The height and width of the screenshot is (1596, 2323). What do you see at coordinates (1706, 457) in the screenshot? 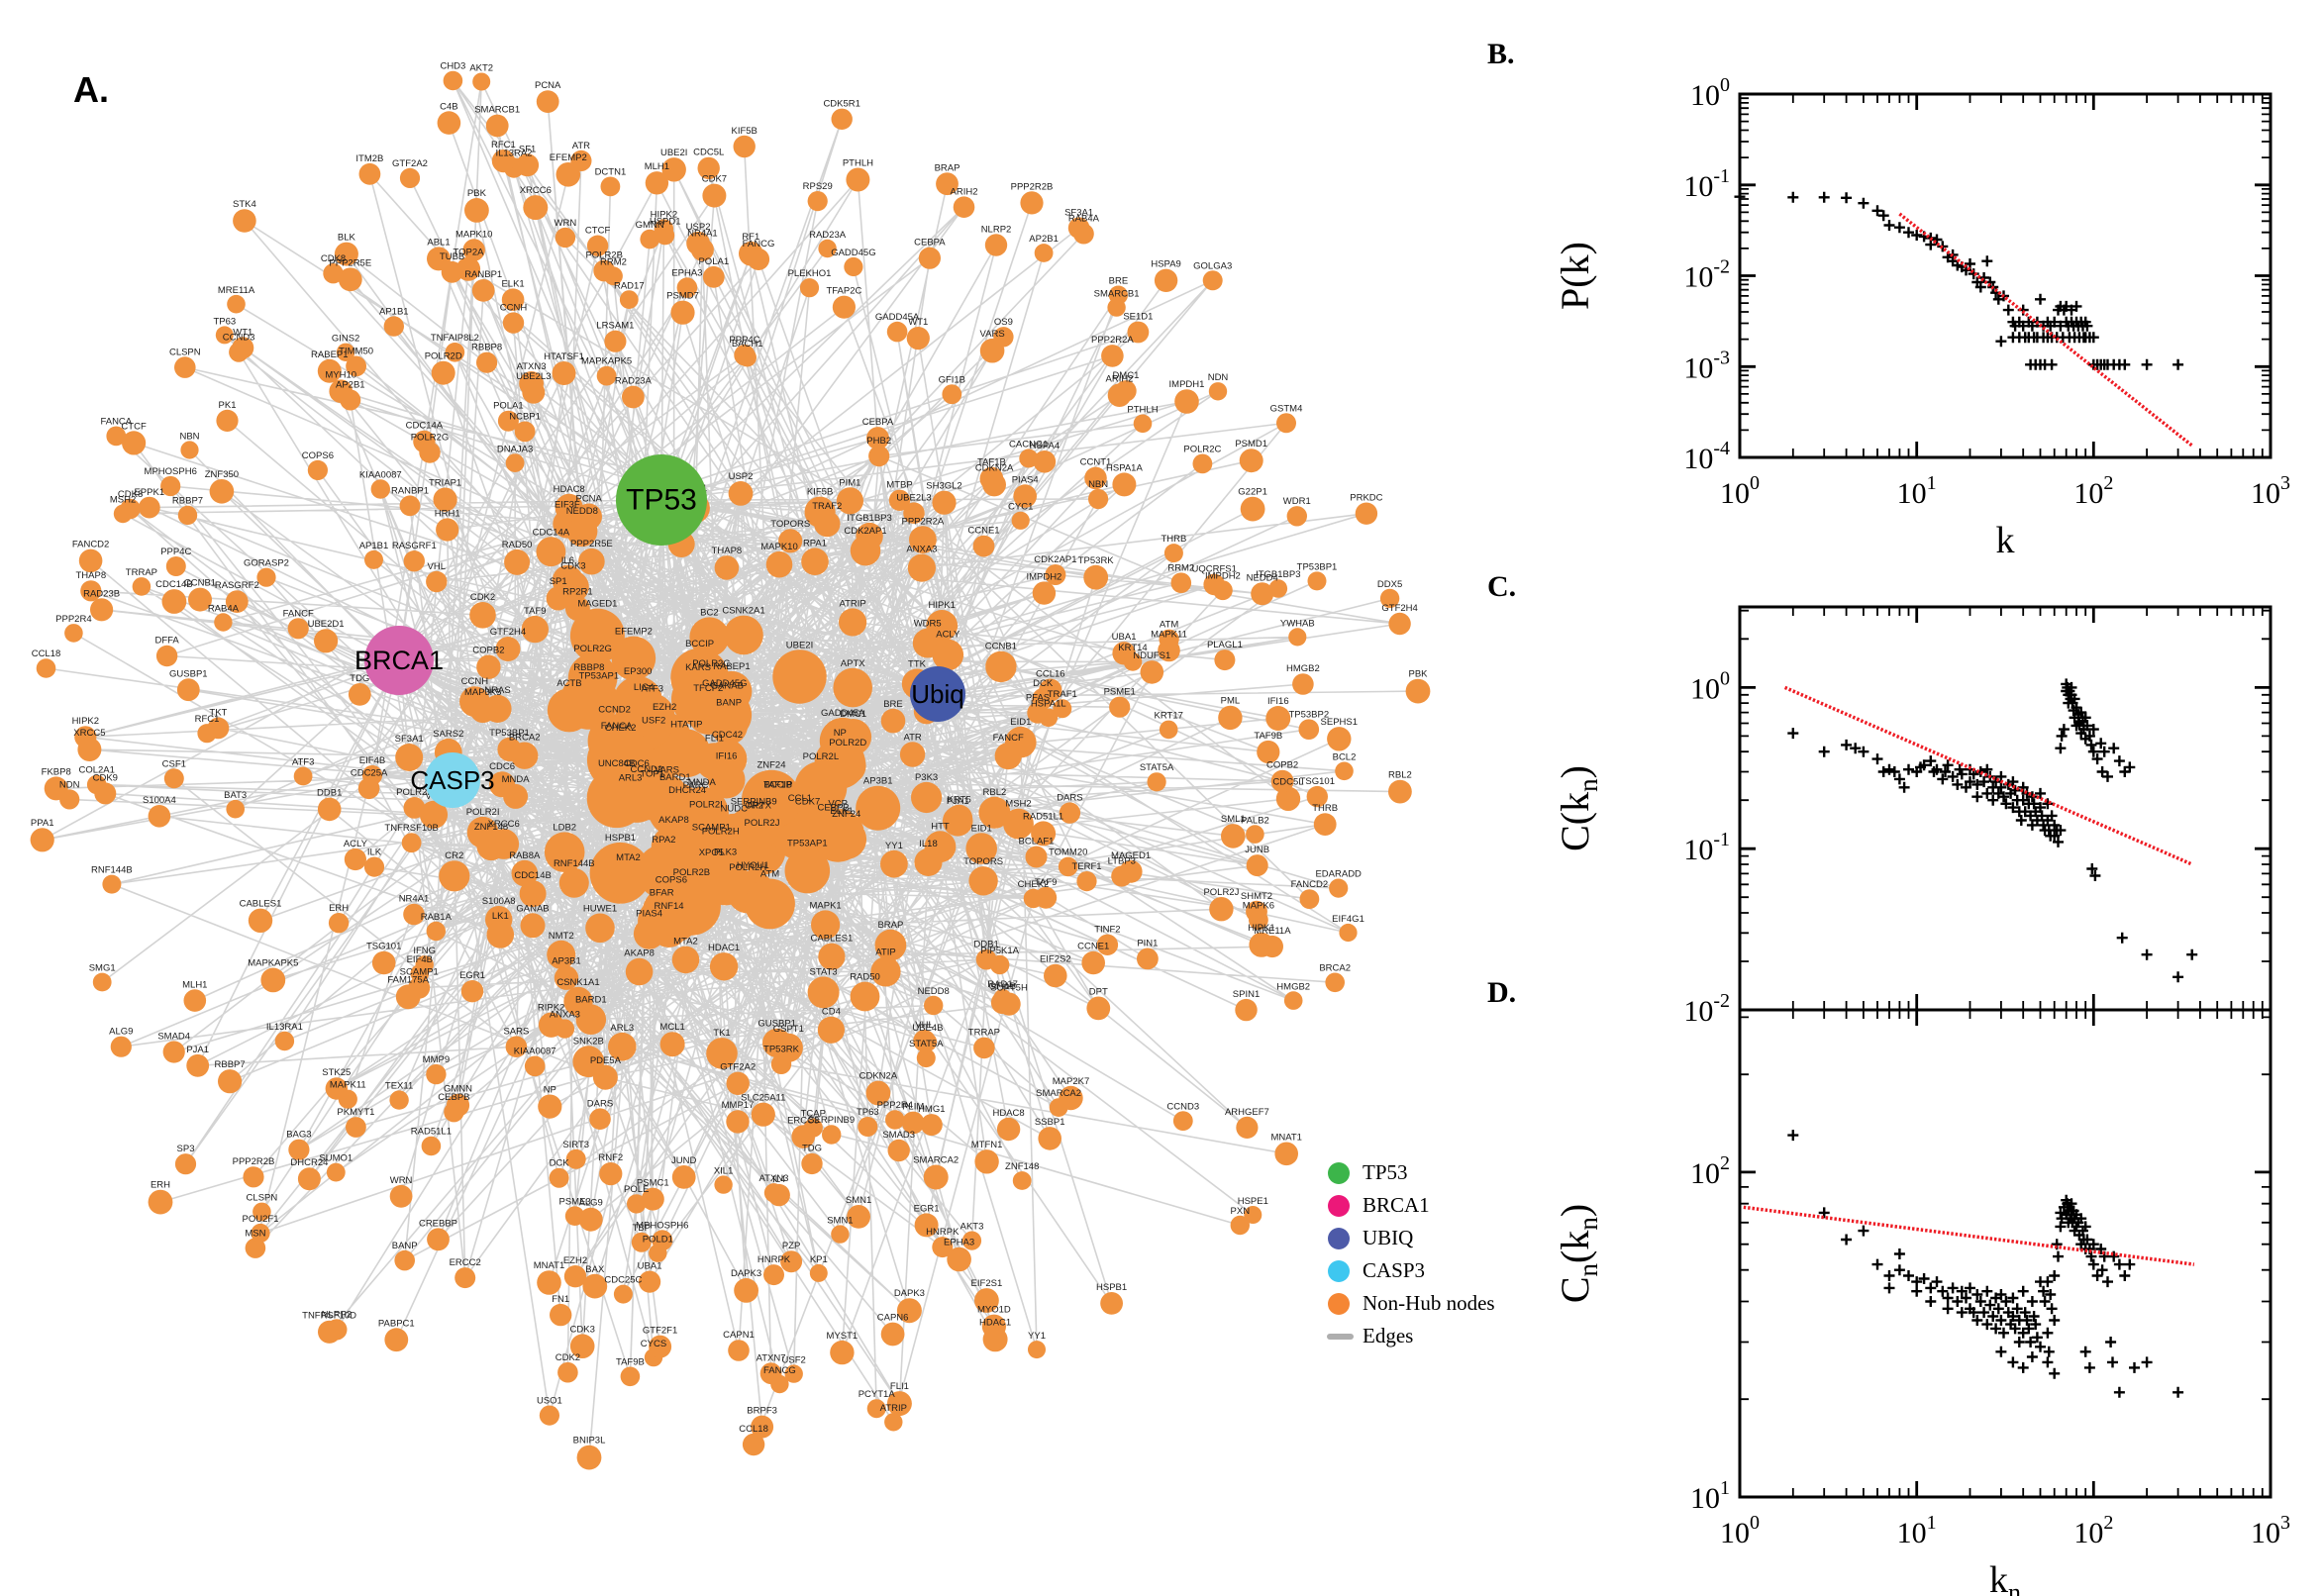
I see `axis-tick-label: 10⁻⁴` at bounding box center [1706, 457].